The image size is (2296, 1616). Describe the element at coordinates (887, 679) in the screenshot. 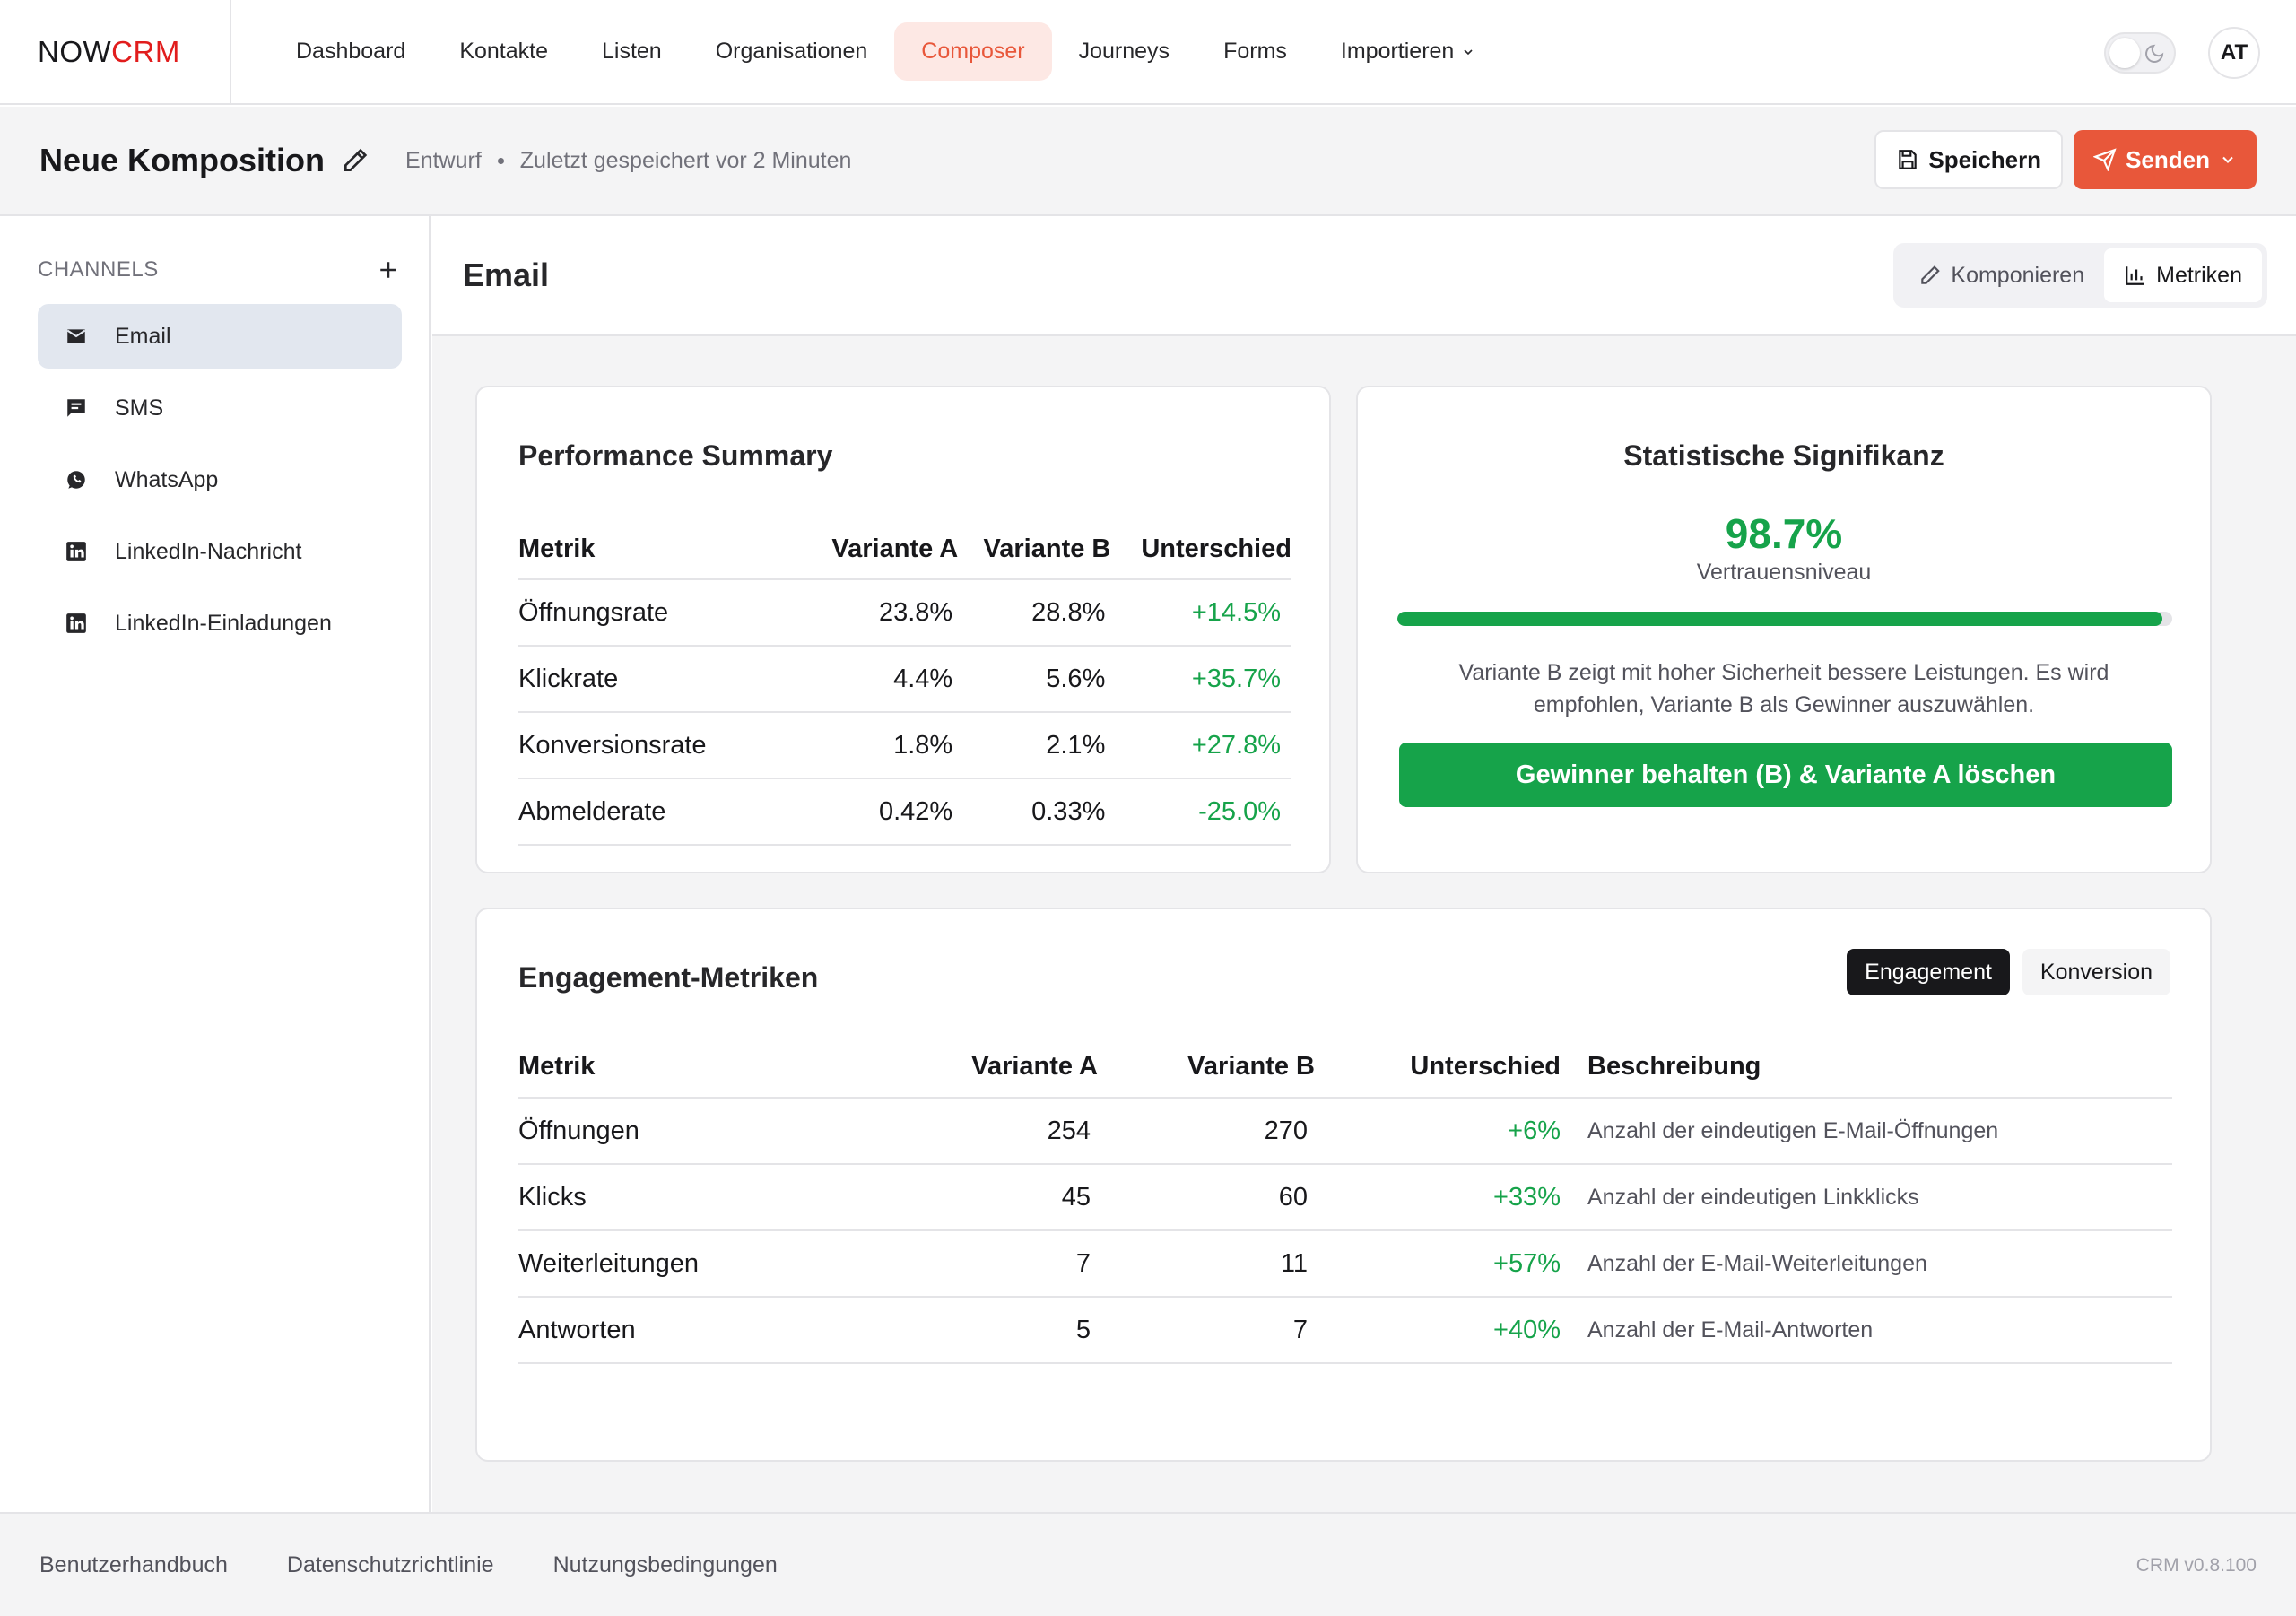

I see `variant-a-value: 4.4%` at that location.